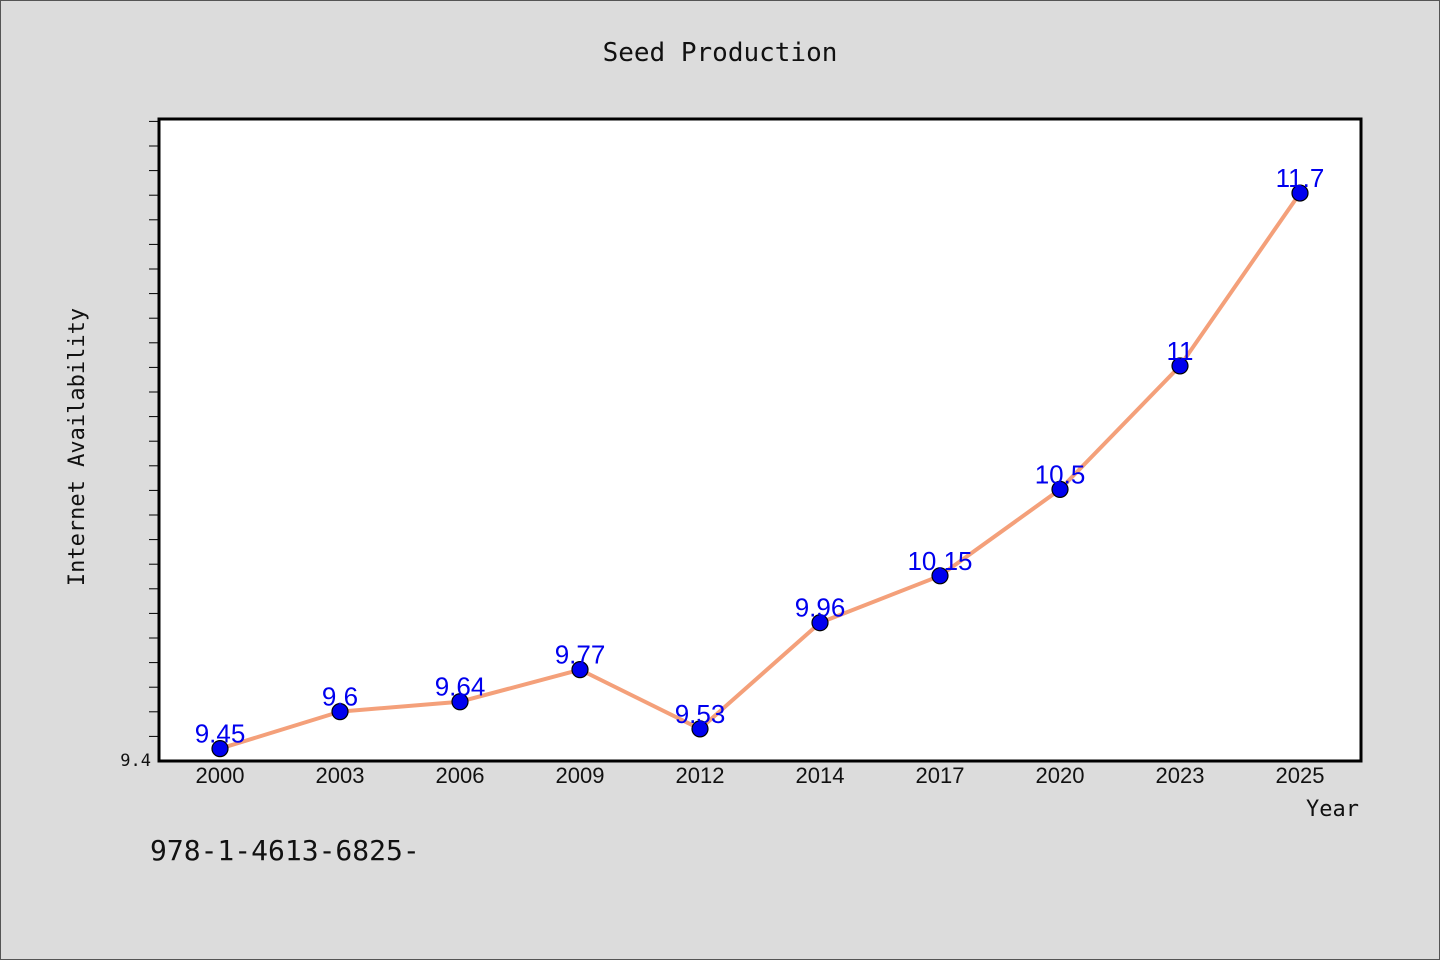  Describe the element at coordinates (135, 761) in the screenshot. I see `y-tick-label-min: 9.4` at that location.